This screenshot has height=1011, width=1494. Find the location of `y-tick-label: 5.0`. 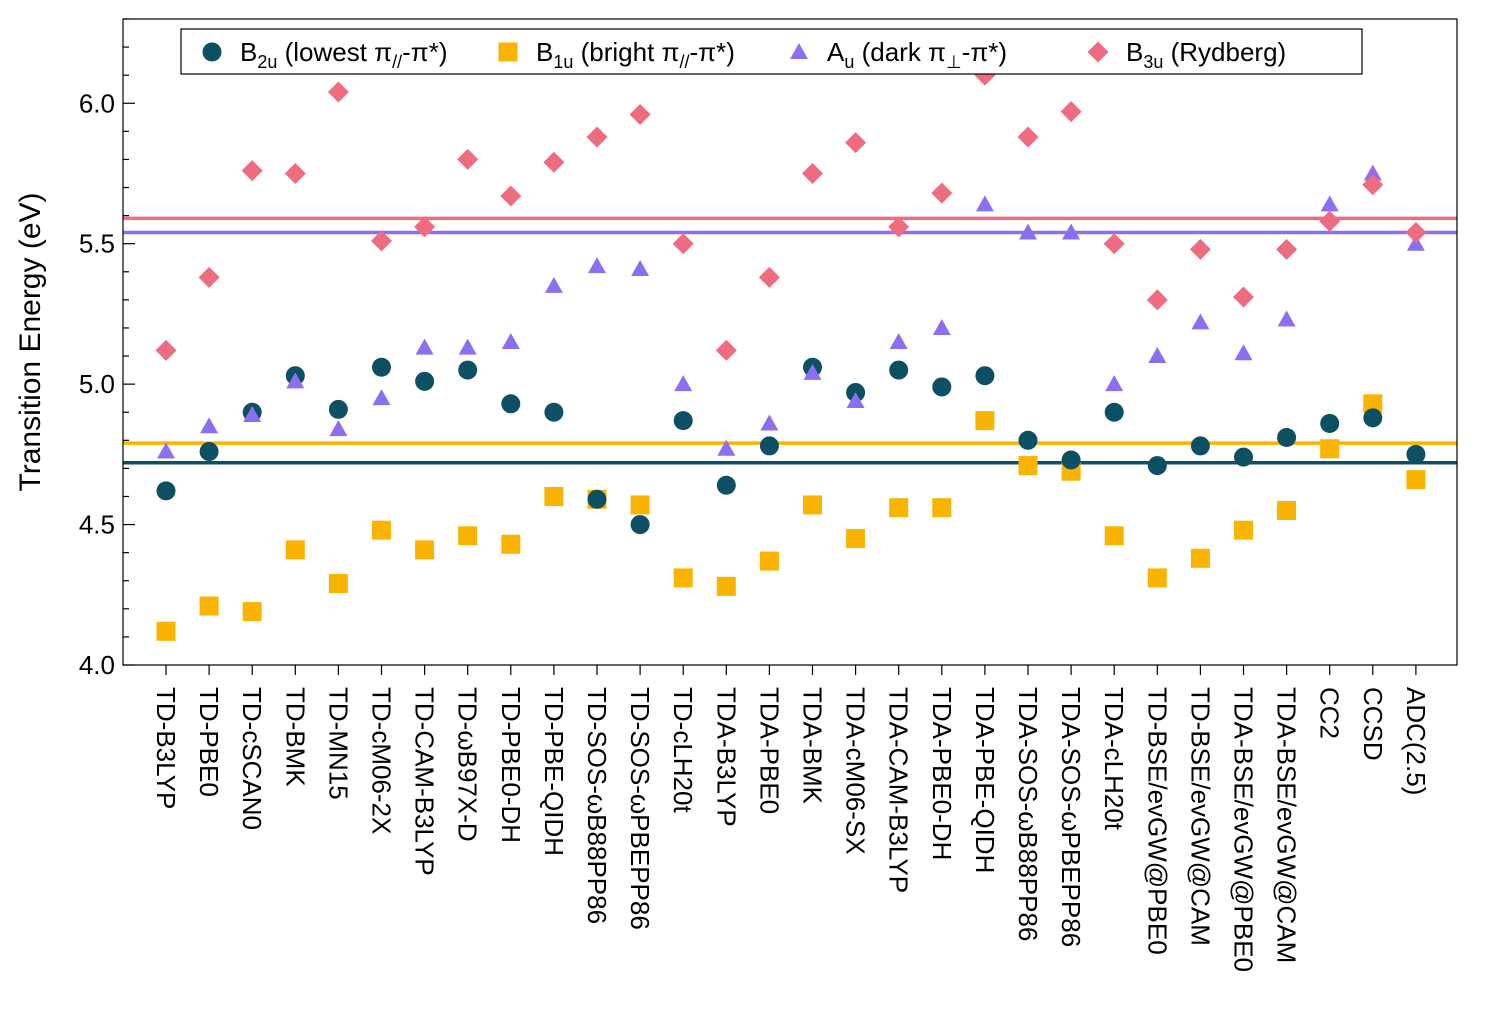

y-tick-label: 5.0 is located at coordinates (97, 384).